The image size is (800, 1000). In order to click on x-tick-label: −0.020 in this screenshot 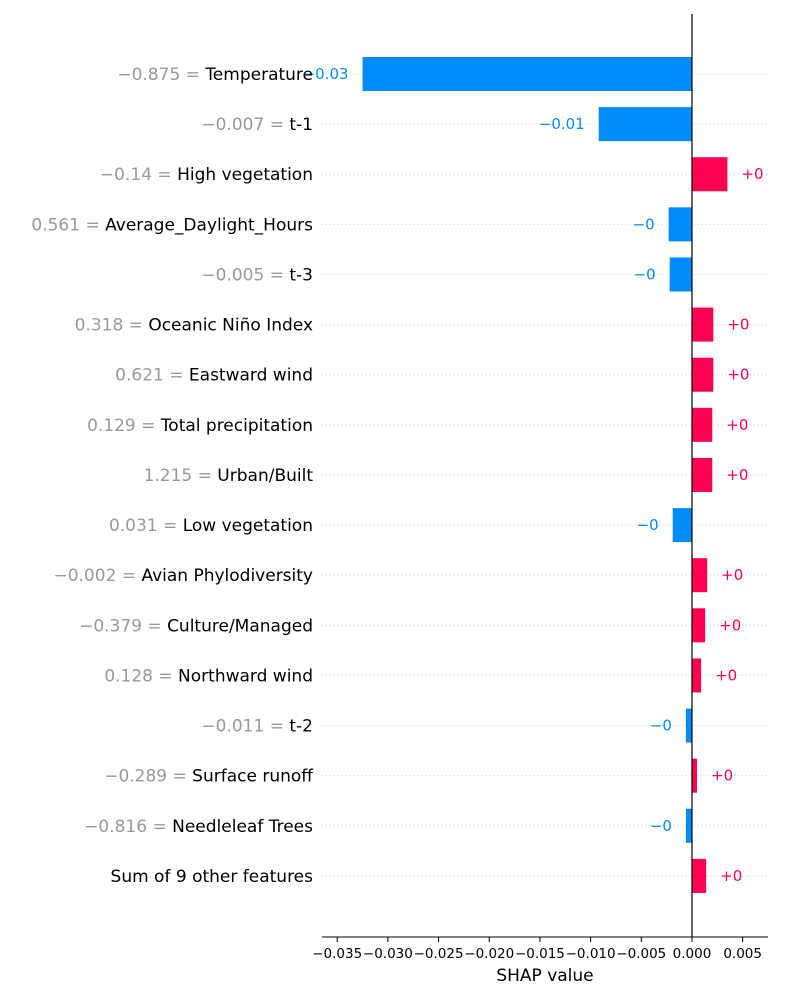, I will do `click(489, 954)`.